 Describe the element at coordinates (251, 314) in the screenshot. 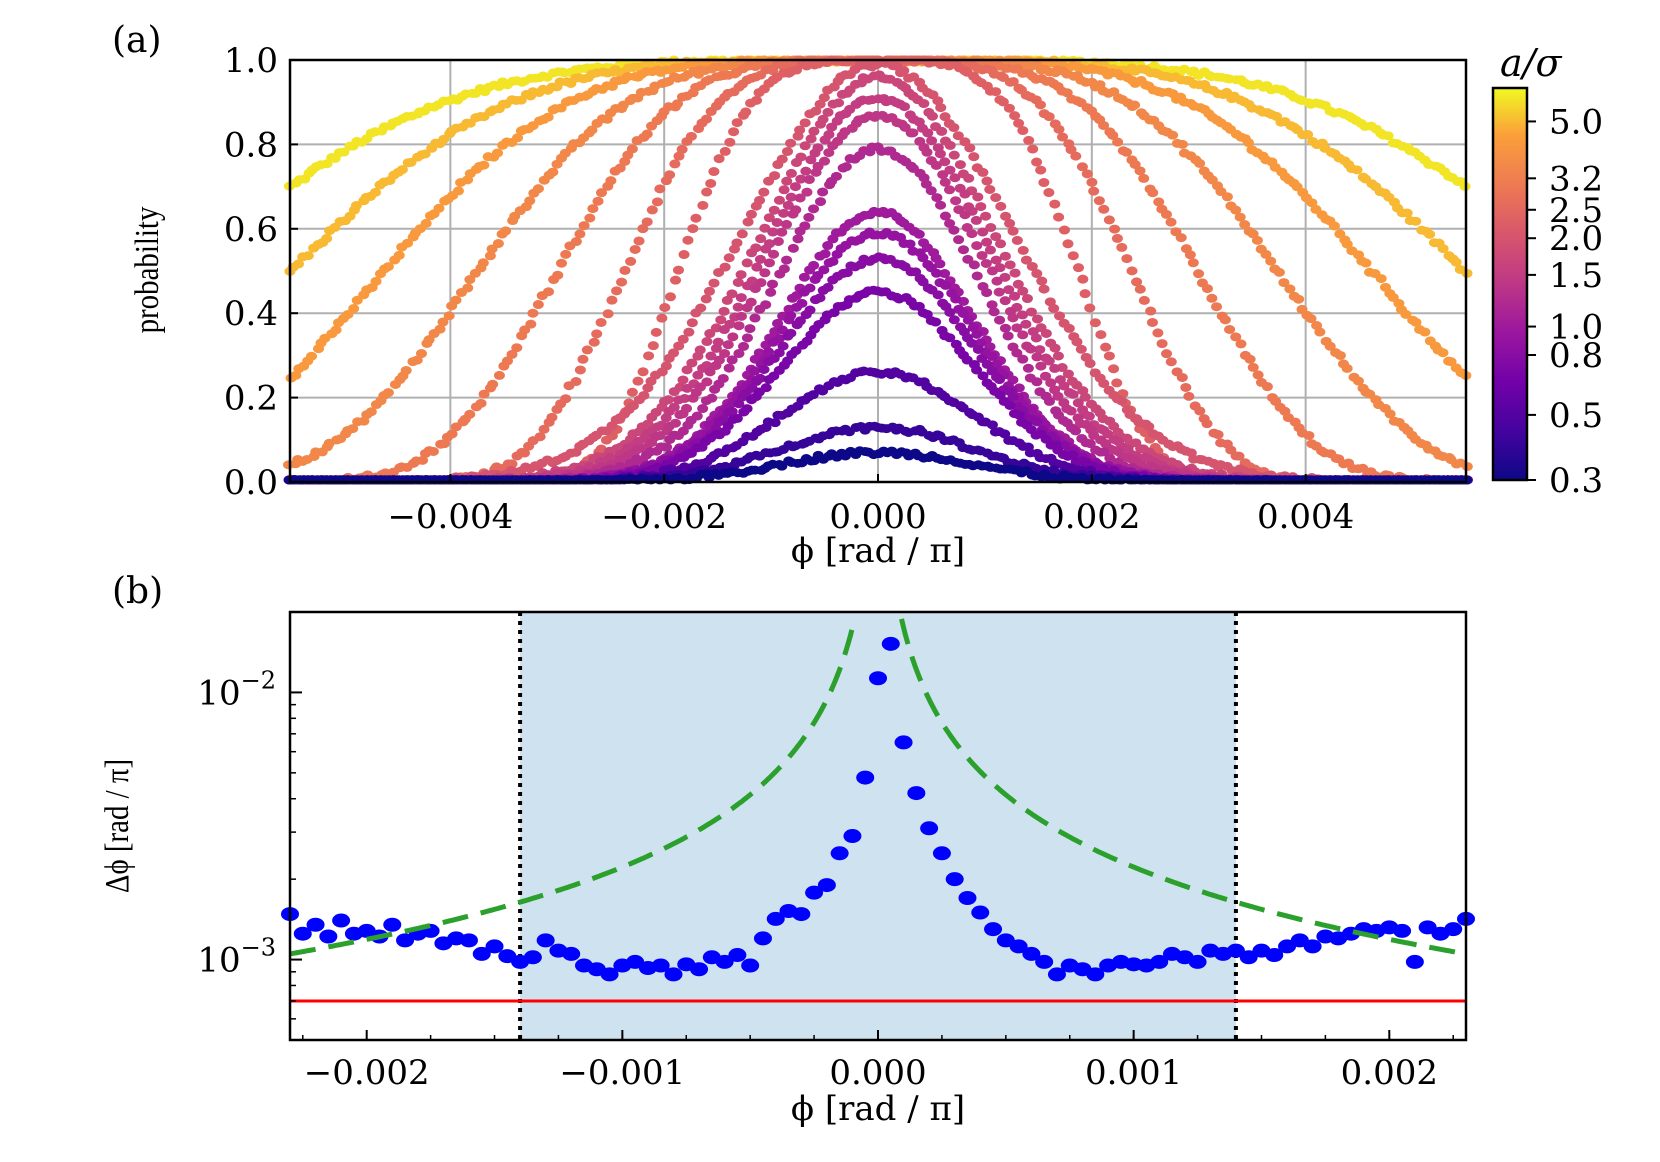

I see `panel-a-ytick-label: 0.4` at that location.